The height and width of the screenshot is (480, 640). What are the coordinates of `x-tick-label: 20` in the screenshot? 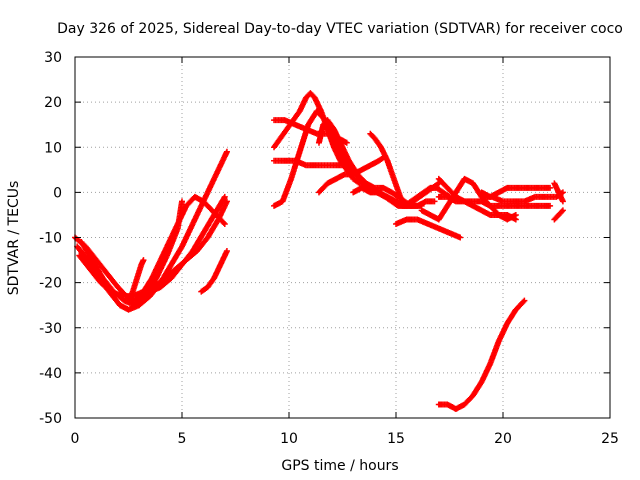 It's located at (503, 439).